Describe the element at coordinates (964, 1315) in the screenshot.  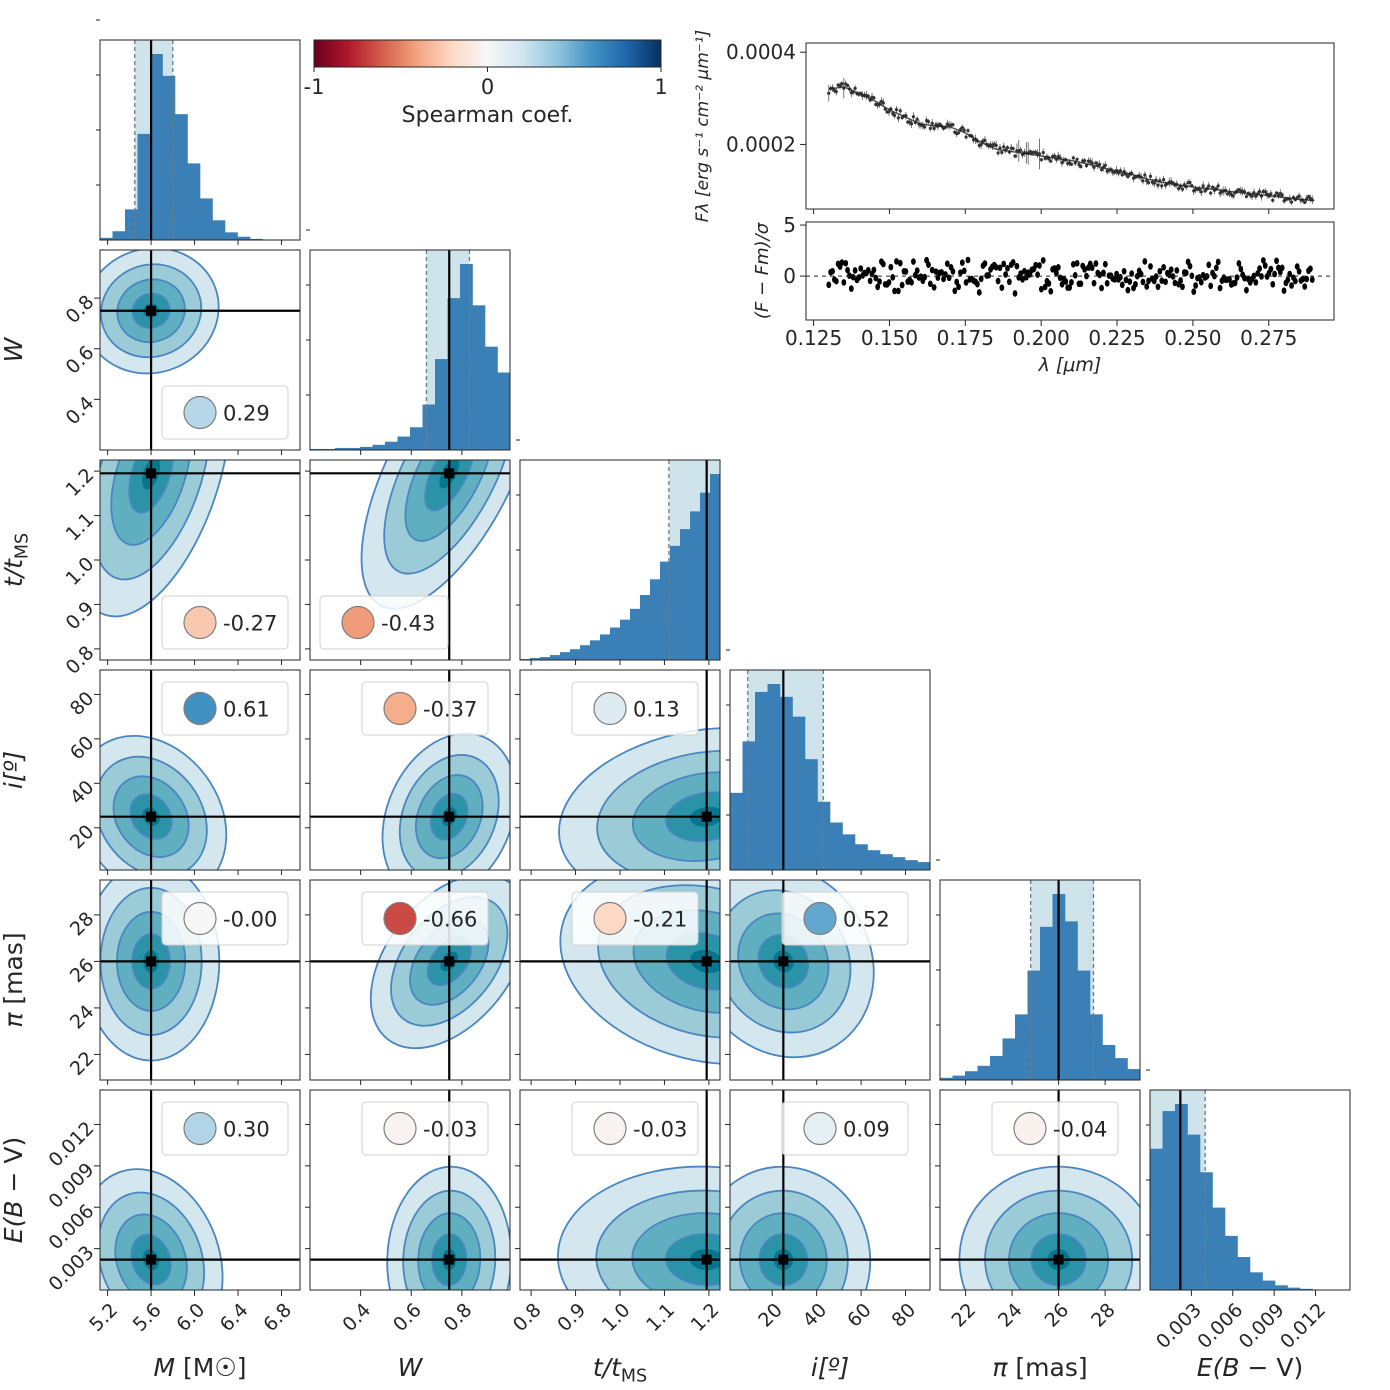
I see `x-tick-label: 22` at that location.